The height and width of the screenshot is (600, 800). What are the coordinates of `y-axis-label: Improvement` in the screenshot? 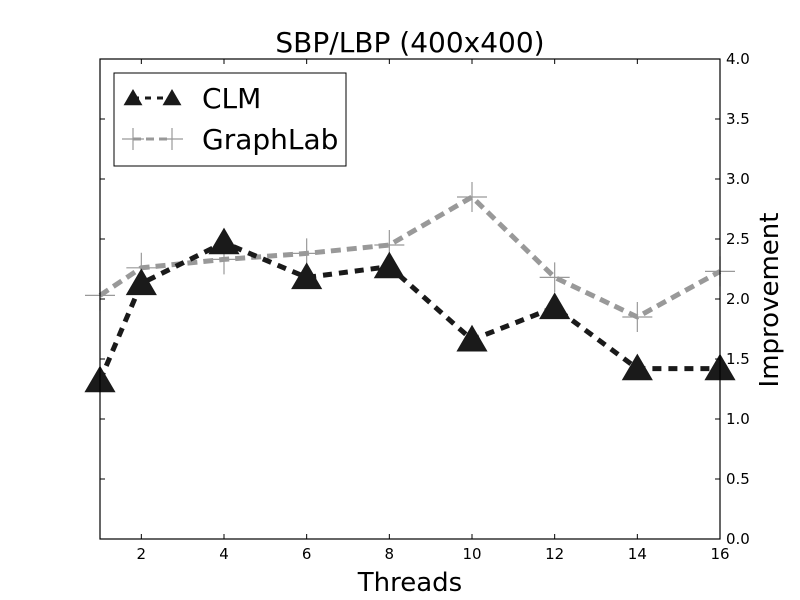 It's located at (770, 300).